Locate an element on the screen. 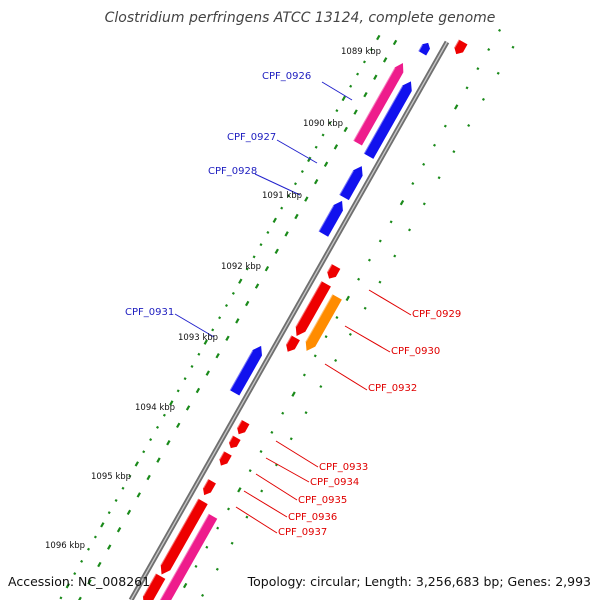  gene-label-cpf-0929: CPF_0929 is located at coordinates (436, 314).